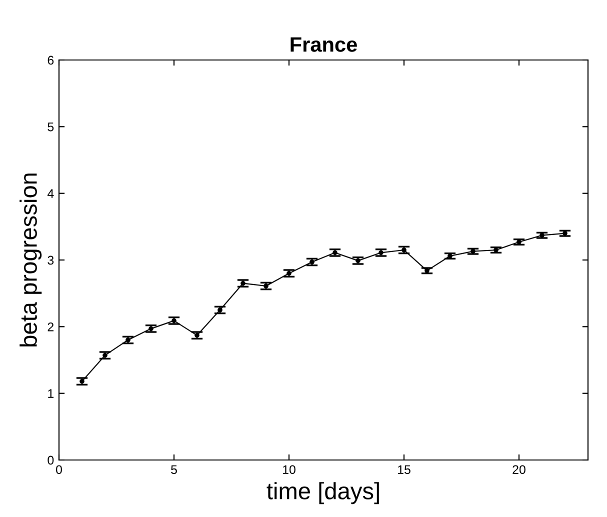 The width and height of the screenshot is (607, 517). Describe the element at coordinates (323, 44) in the screenshot. I see `chart-title: France` at that location.